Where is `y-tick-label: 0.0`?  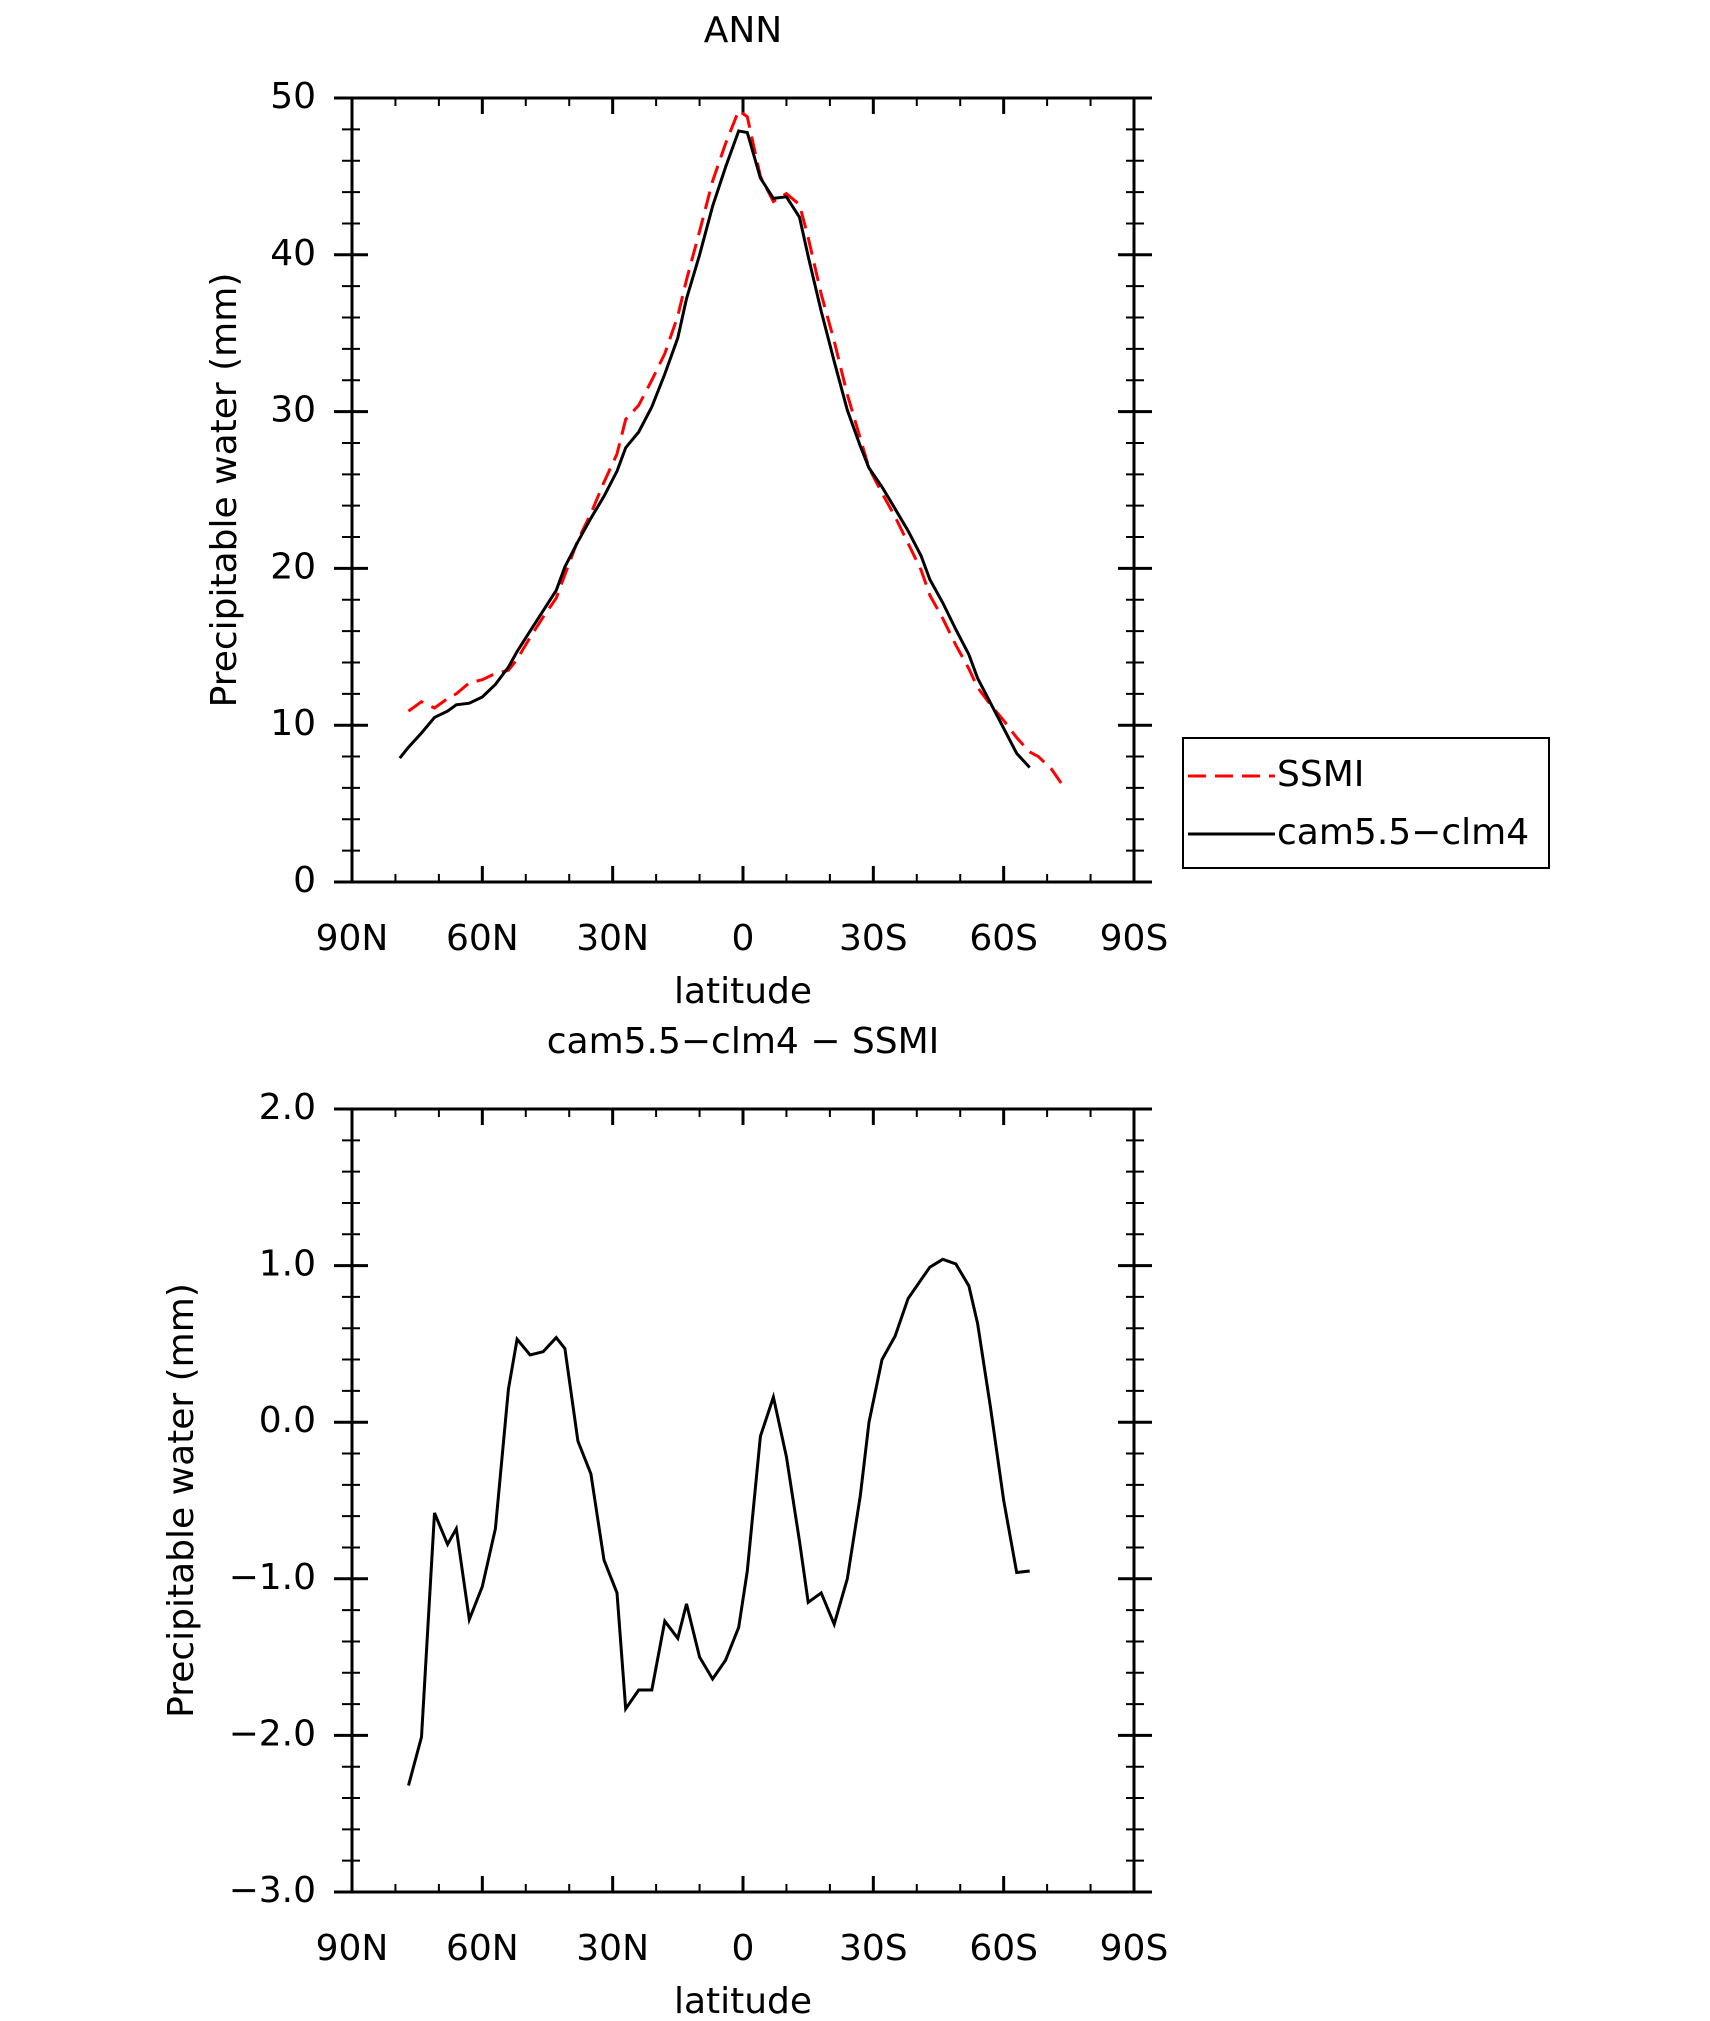
y-tick-label: 0.0 is located at coordinates (287, 1420).